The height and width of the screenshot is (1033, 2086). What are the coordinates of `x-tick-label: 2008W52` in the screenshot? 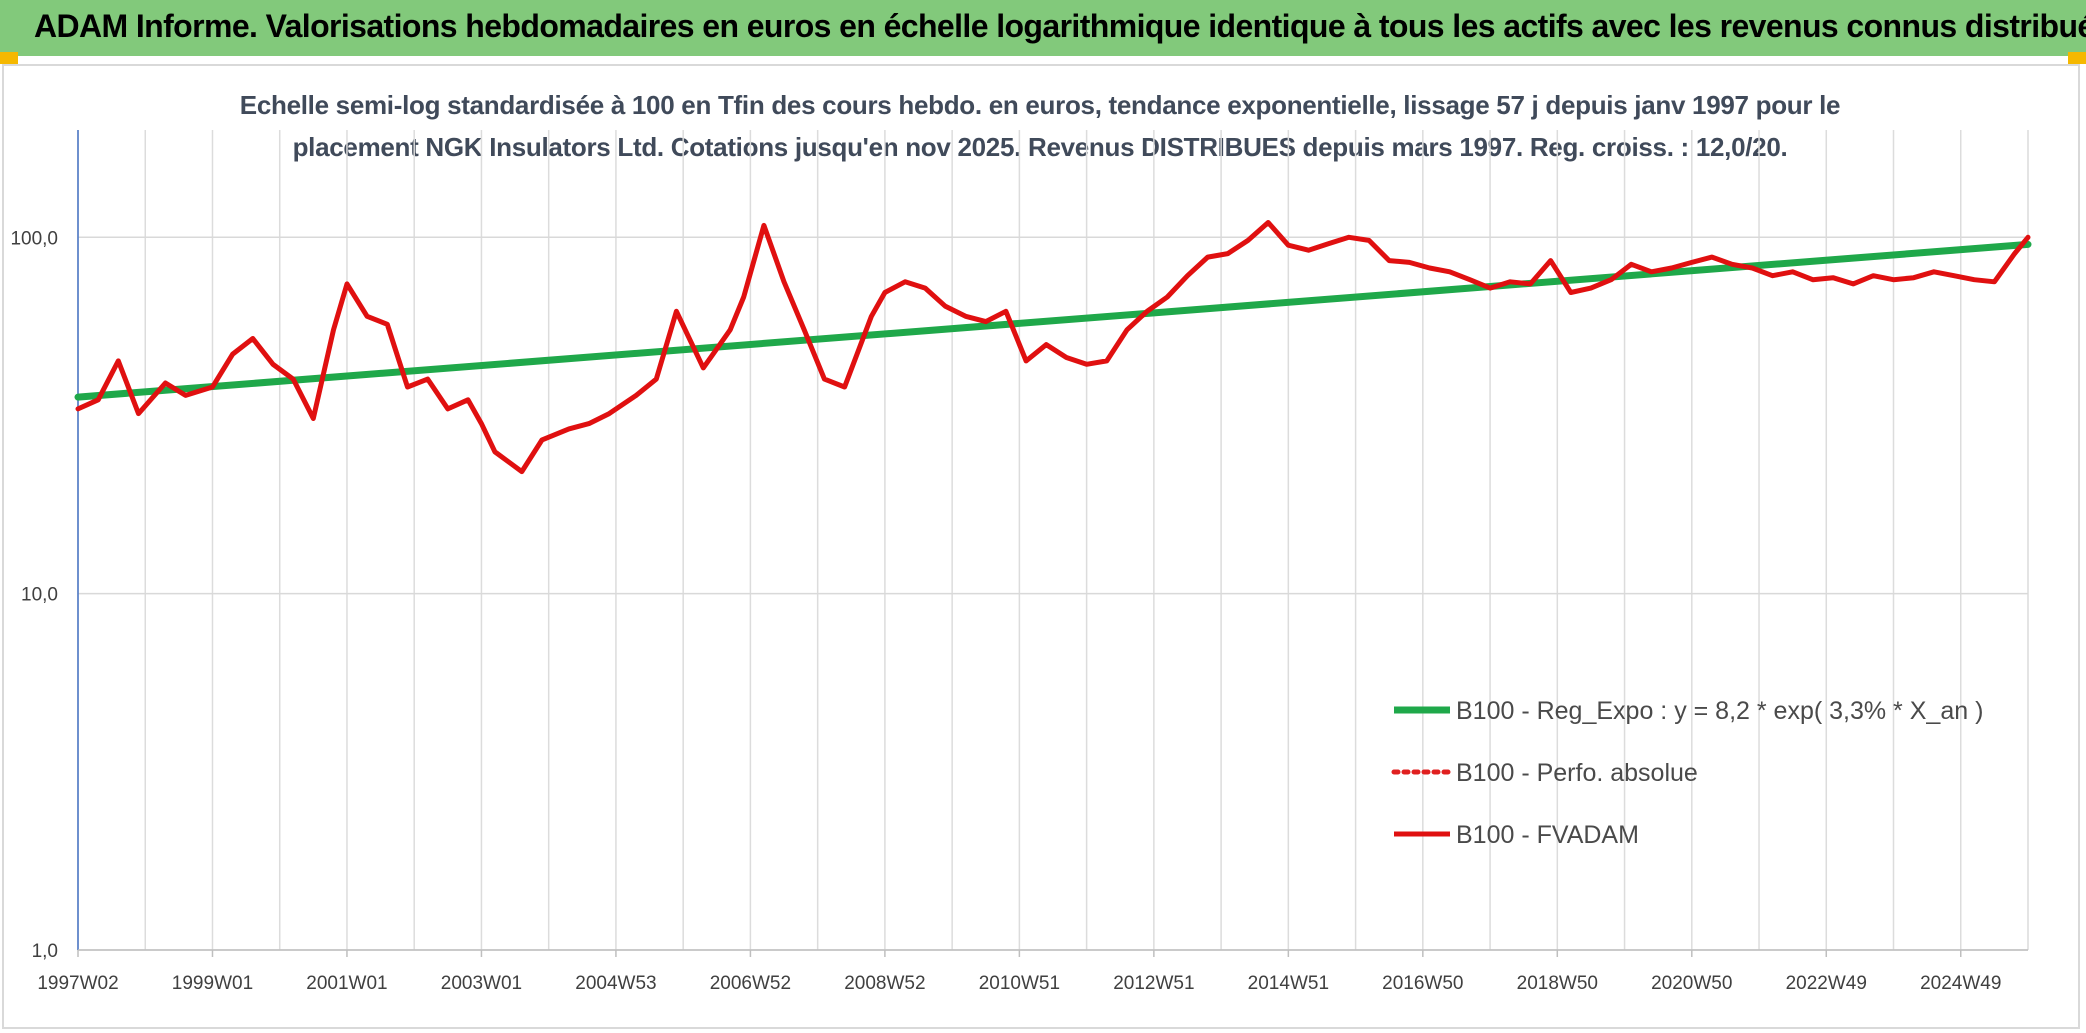 It's located at (884, 983).